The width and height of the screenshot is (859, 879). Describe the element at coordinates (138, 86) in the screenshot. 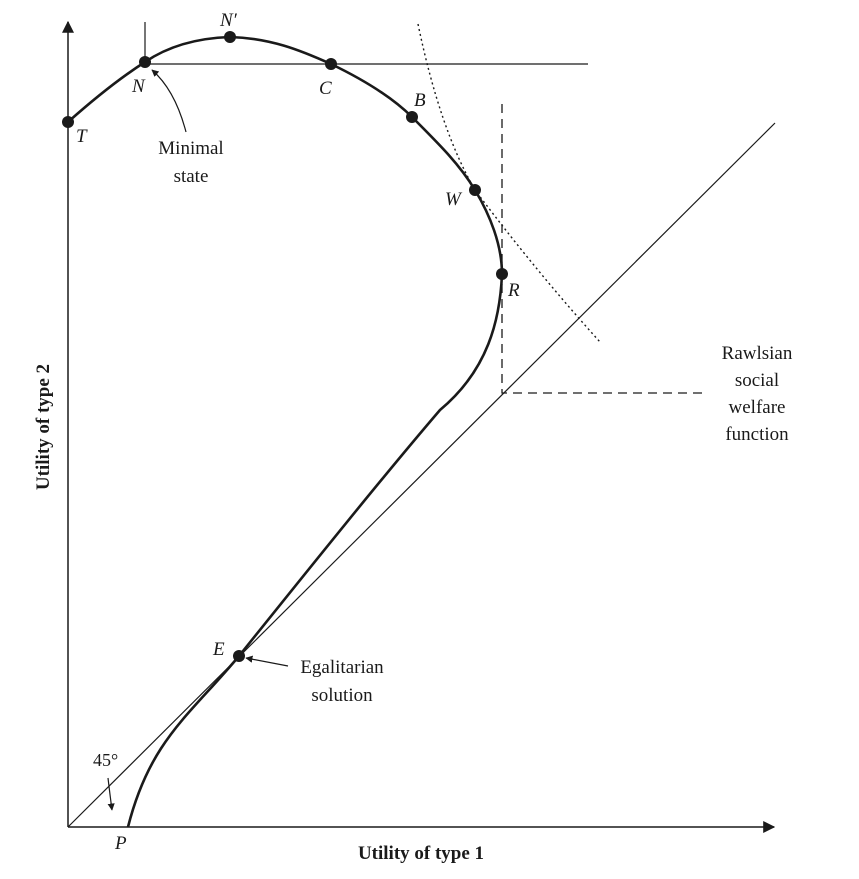

I see `label-n: N` at that location.